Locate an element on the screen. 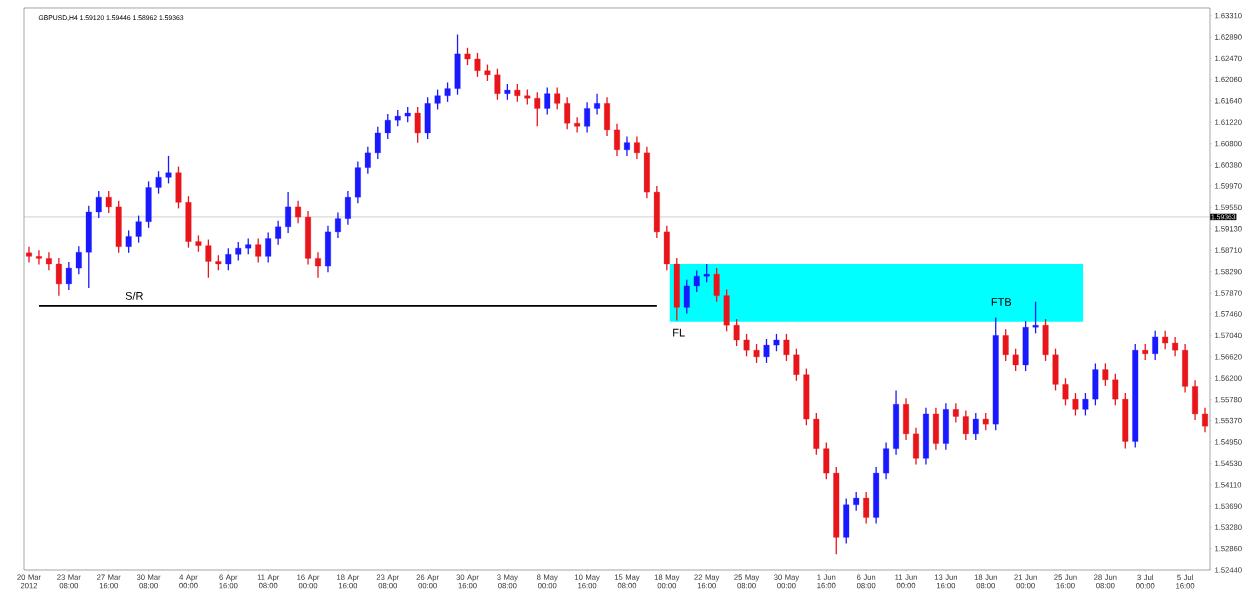 This screenshot has height=600, width=1253. annotation: FTB is located at coordinates (1001, 302).